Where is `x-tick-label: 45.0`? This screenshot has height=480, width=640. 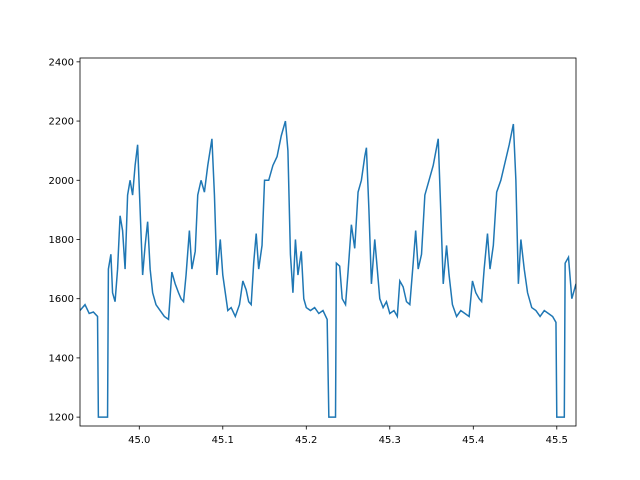 x-tick-label: 45.0 is located at coordinates (139, 440).